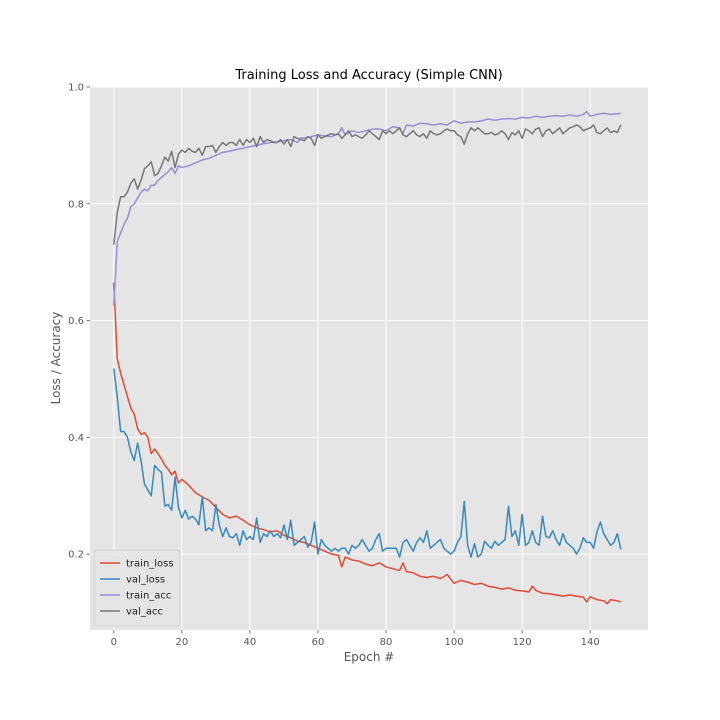  Describe the element at coordinates (76, 555) in the screenshot. I see `y-tick-label: 0.2` at that location.